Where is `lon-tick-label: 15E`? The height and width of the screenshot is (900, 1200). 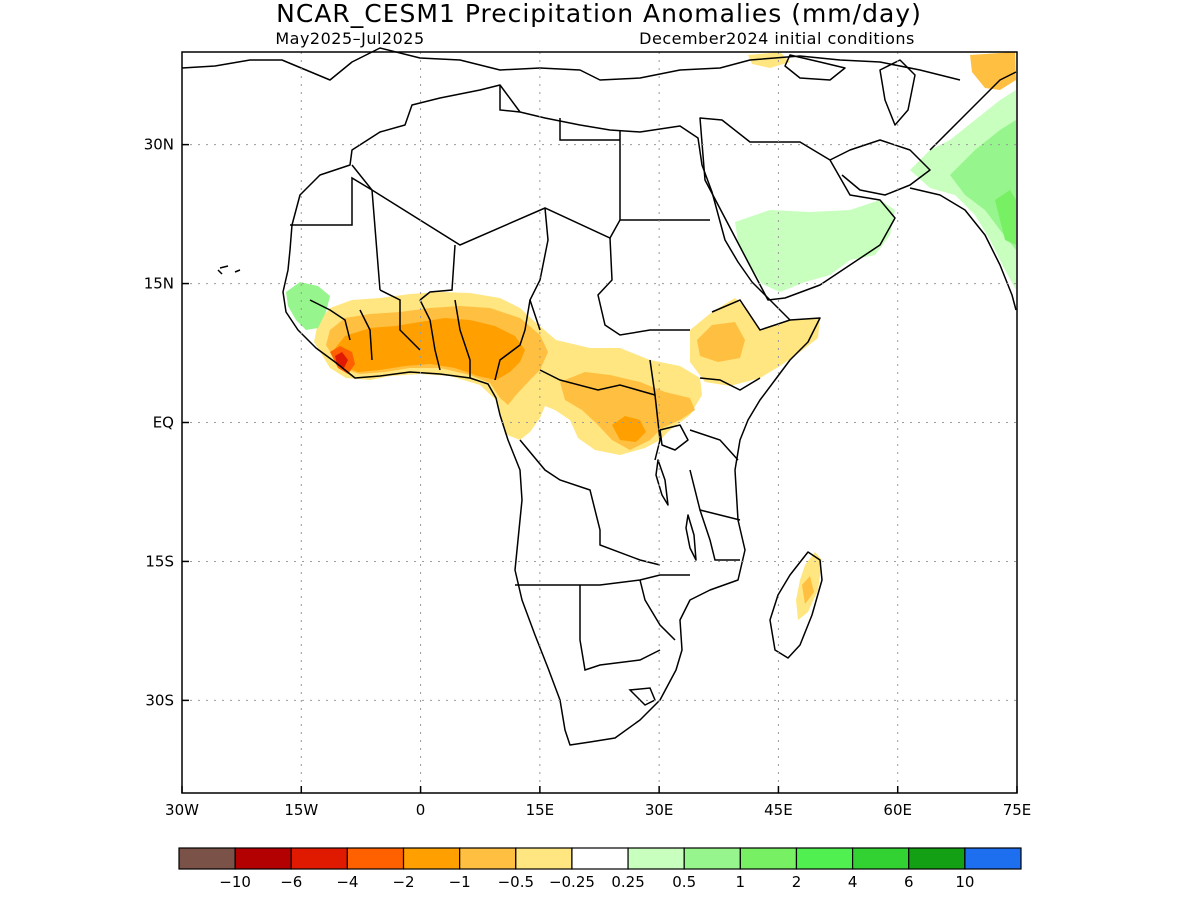
lon-tick-label: 15E is located at coordinates (540, 810).